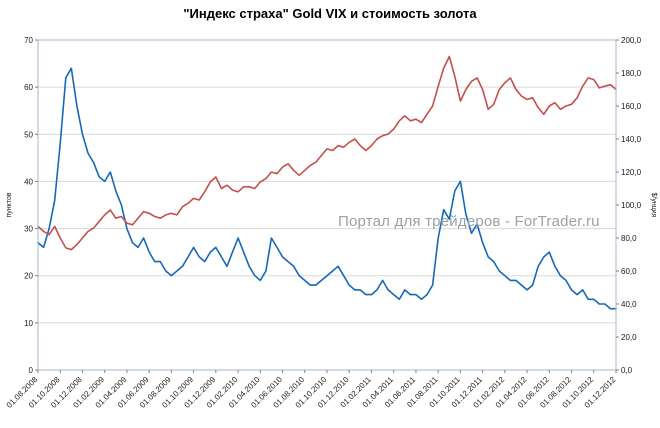 This screenshot has width=660, height=428. Describe the element at coordinates (629, 271) in the screenshot. I see `y-right-tick-label: 60,0` at that location.